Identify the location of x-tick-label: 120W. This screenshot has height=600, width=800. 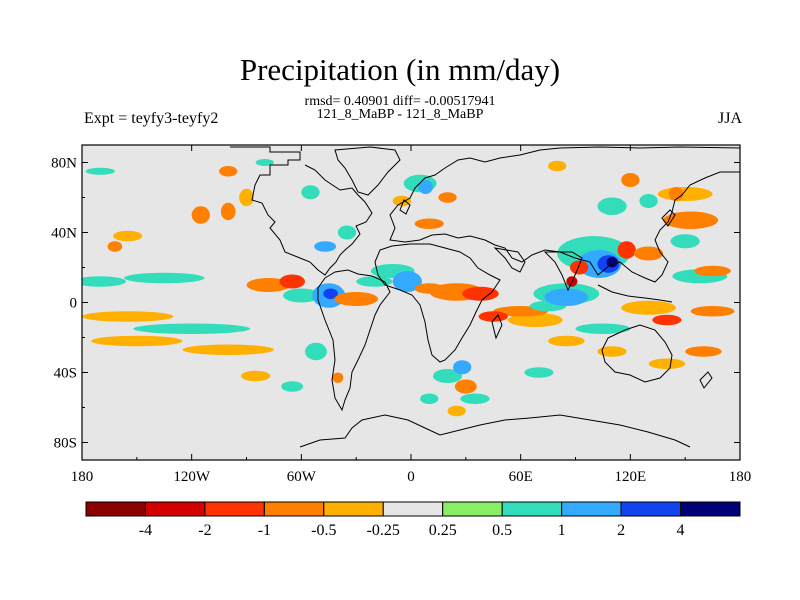
(192, 477).